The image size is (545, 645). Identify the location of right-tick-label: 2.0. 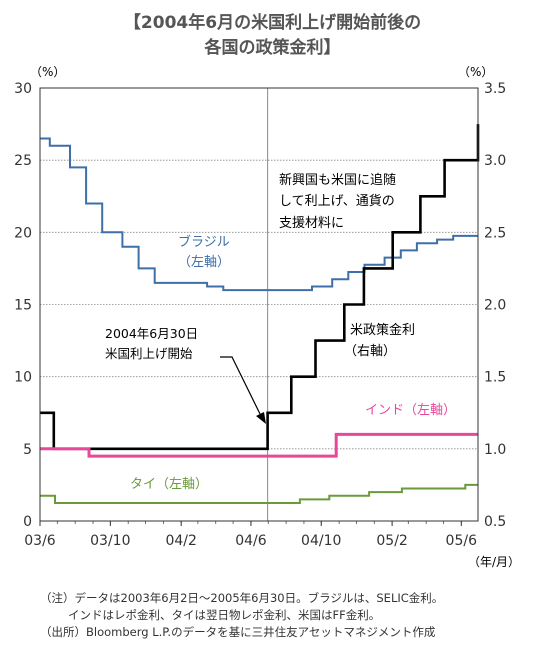
(495, 306).